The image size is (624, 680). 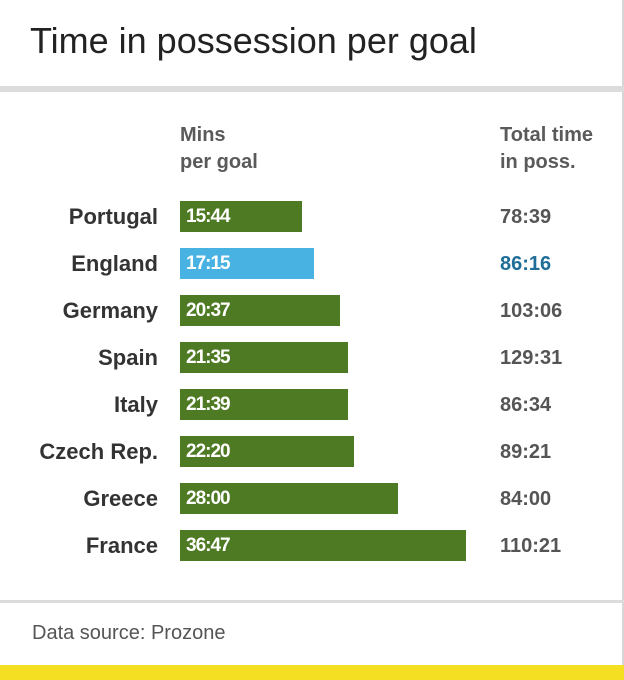 What do you see at coordinates (121, 545) in the screenshot?
I see `category-label-france: France` at bounding box center [121, 545].